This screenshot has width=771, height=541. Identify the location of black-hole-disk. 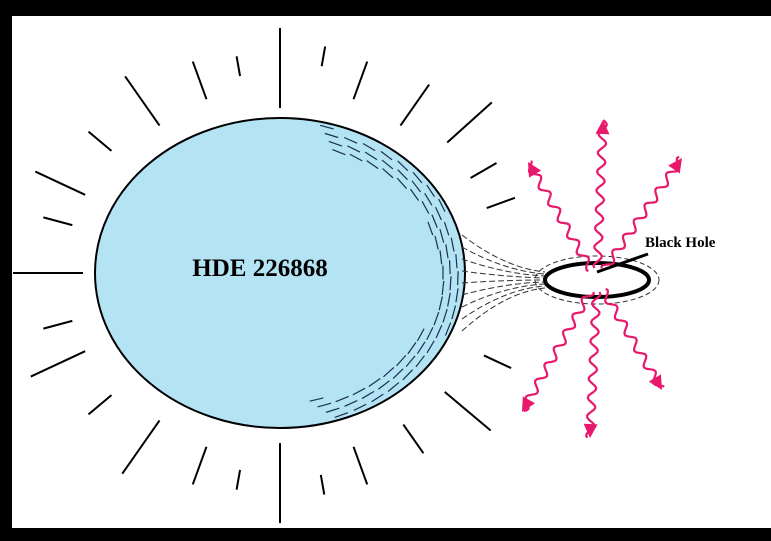
(597, 280).